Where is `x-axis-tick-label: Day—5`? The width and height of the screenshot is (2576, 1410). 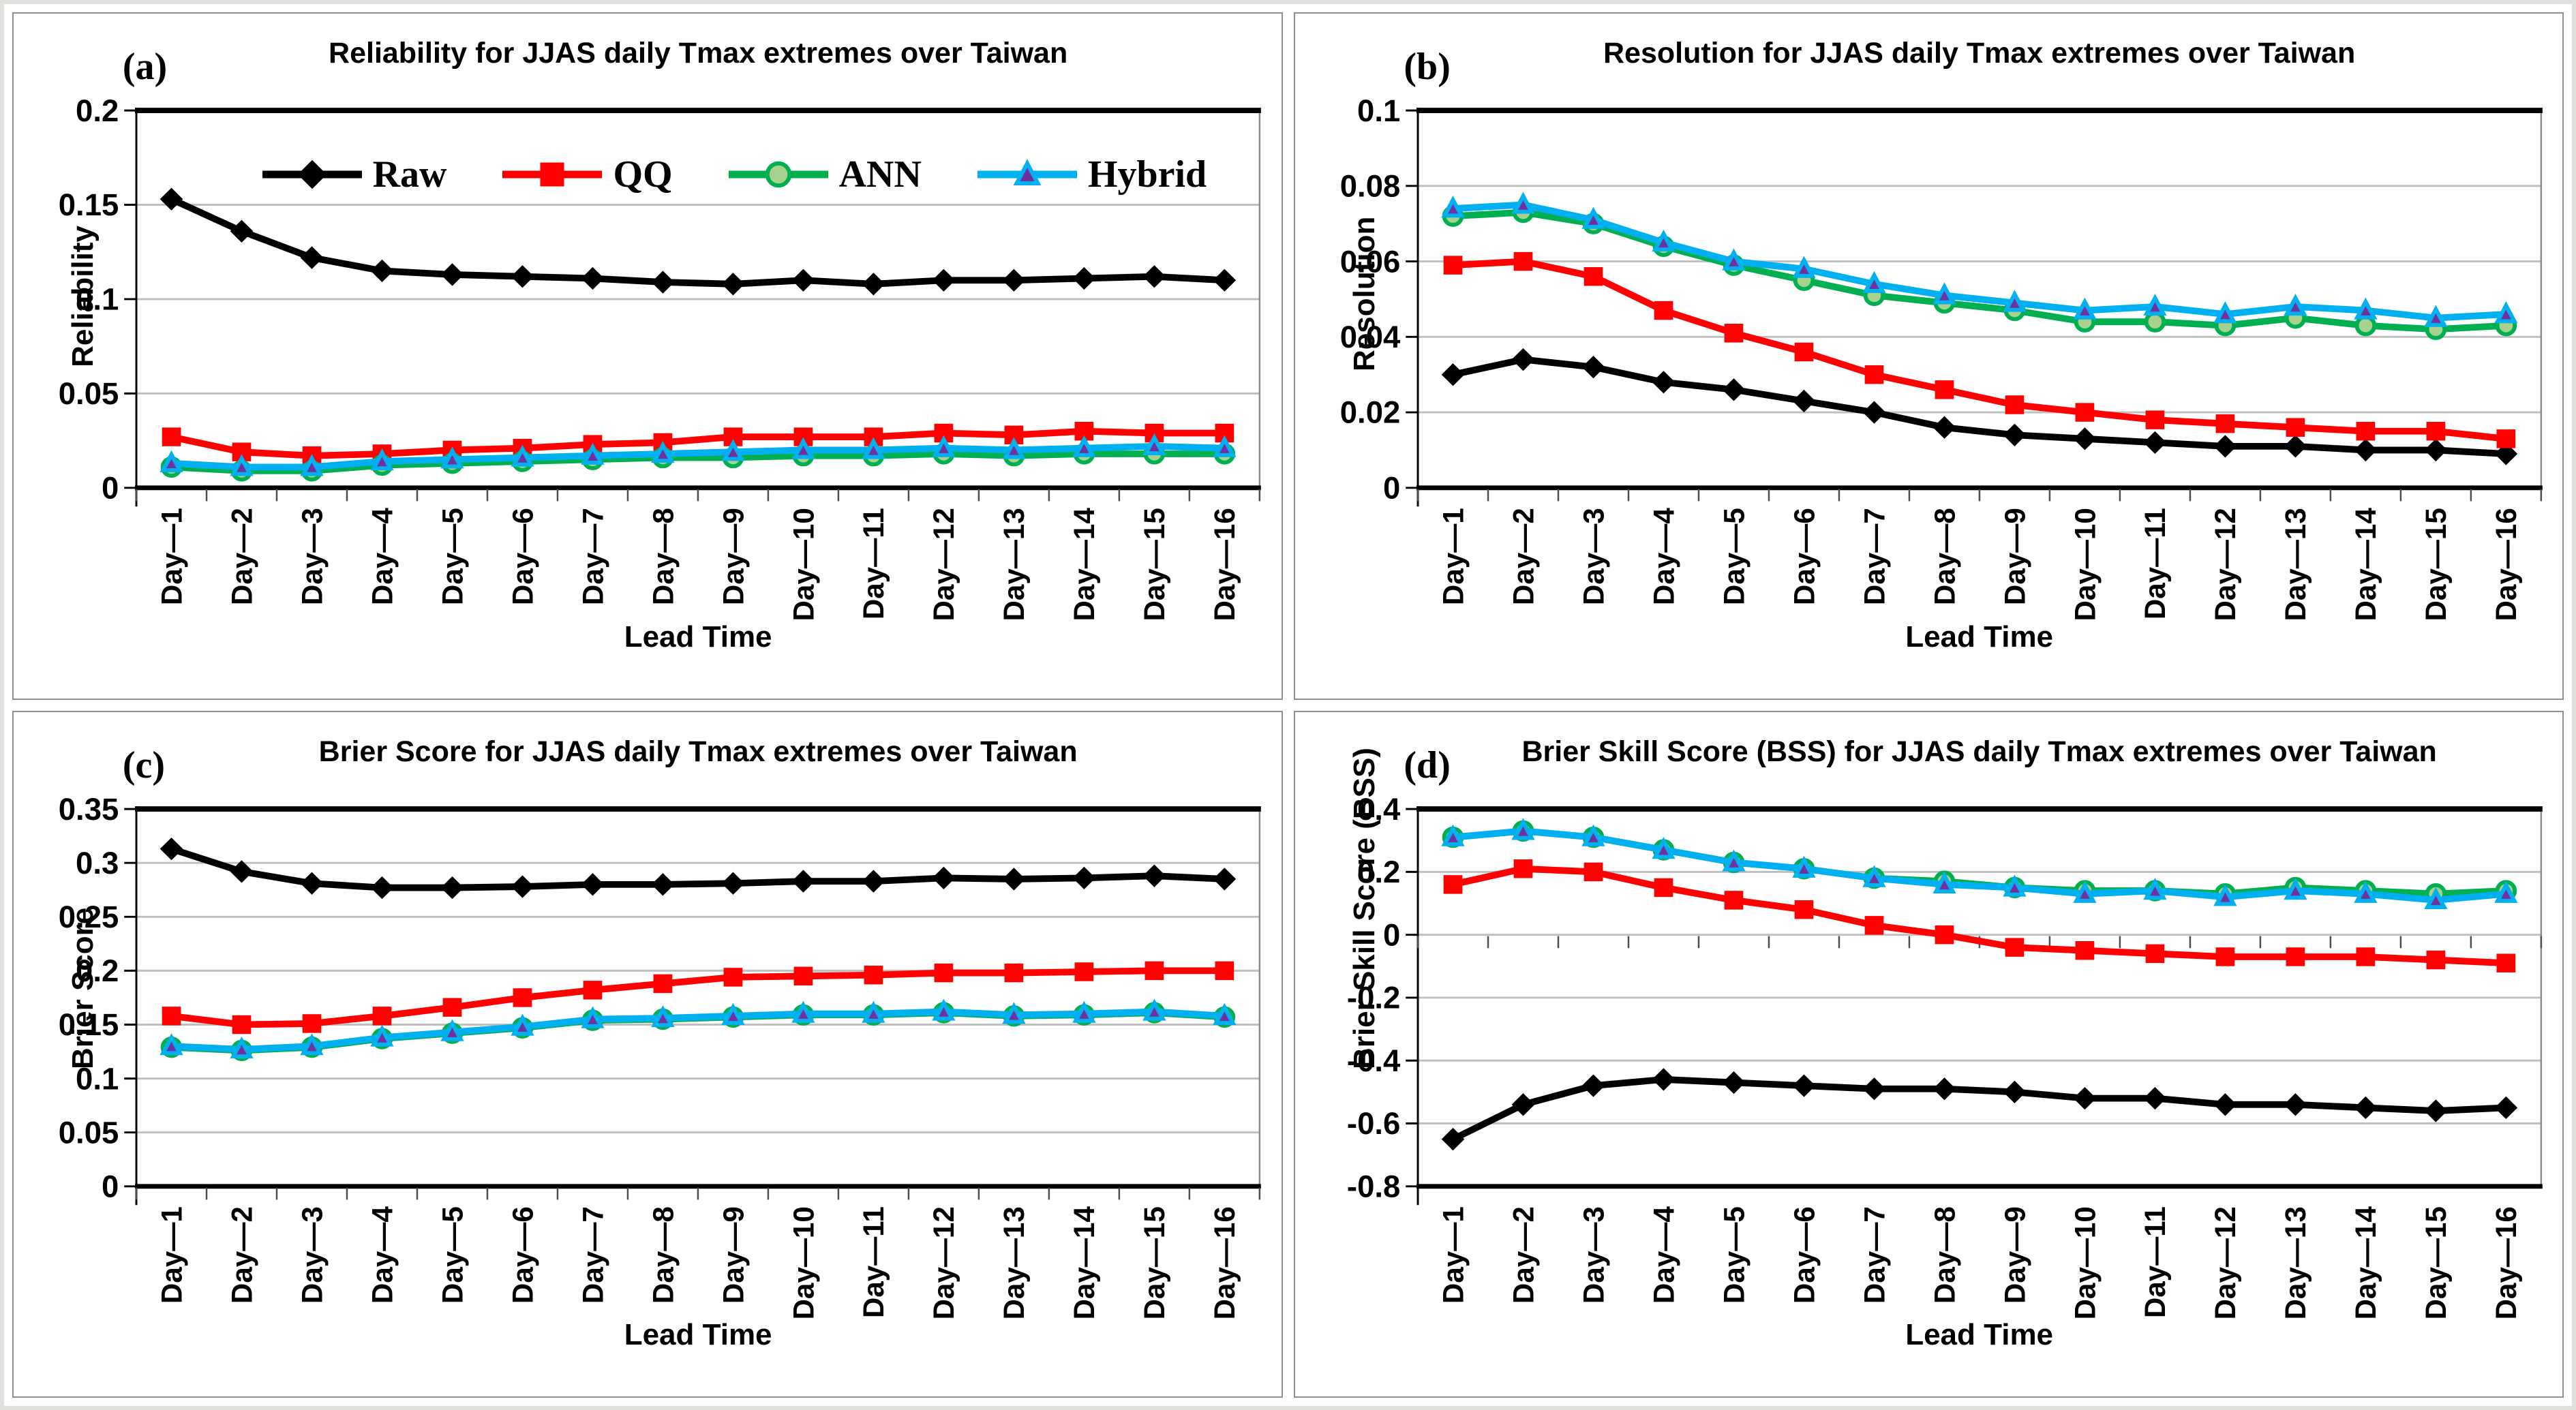 x-axis-tick-label: Day—5 is located at coordinates (452, 1255).